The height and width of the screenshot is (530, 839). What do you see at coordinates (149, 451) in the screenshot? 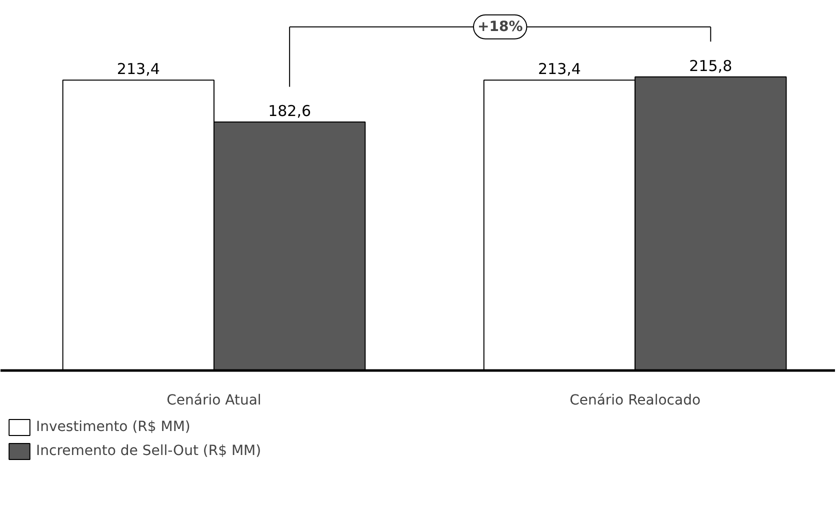
I see `legend-label: Incremento de Sell-Out (R$ MM)` at bounding box center [149, 451].